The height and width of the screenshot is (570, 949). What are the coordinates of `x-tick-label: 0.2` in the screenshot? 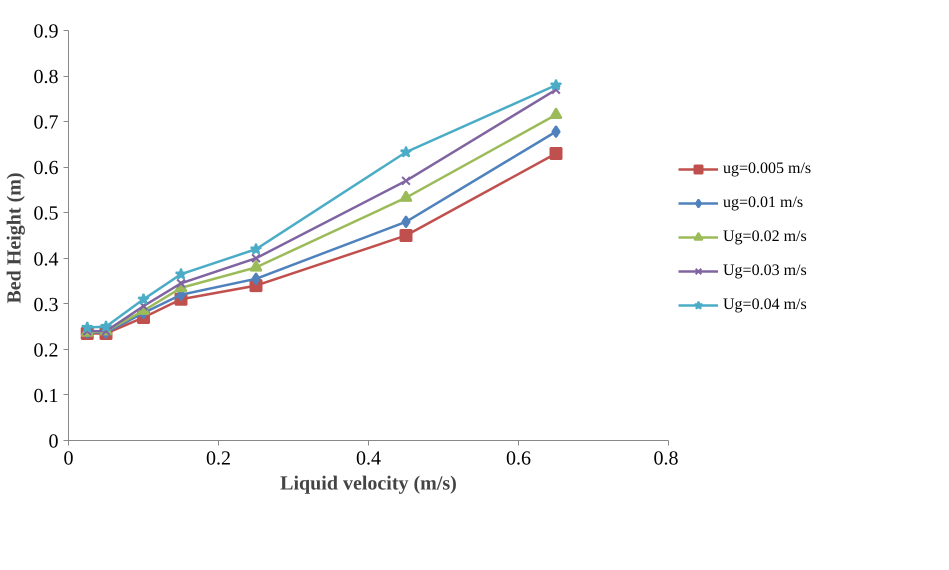 It's located at (218, 459).